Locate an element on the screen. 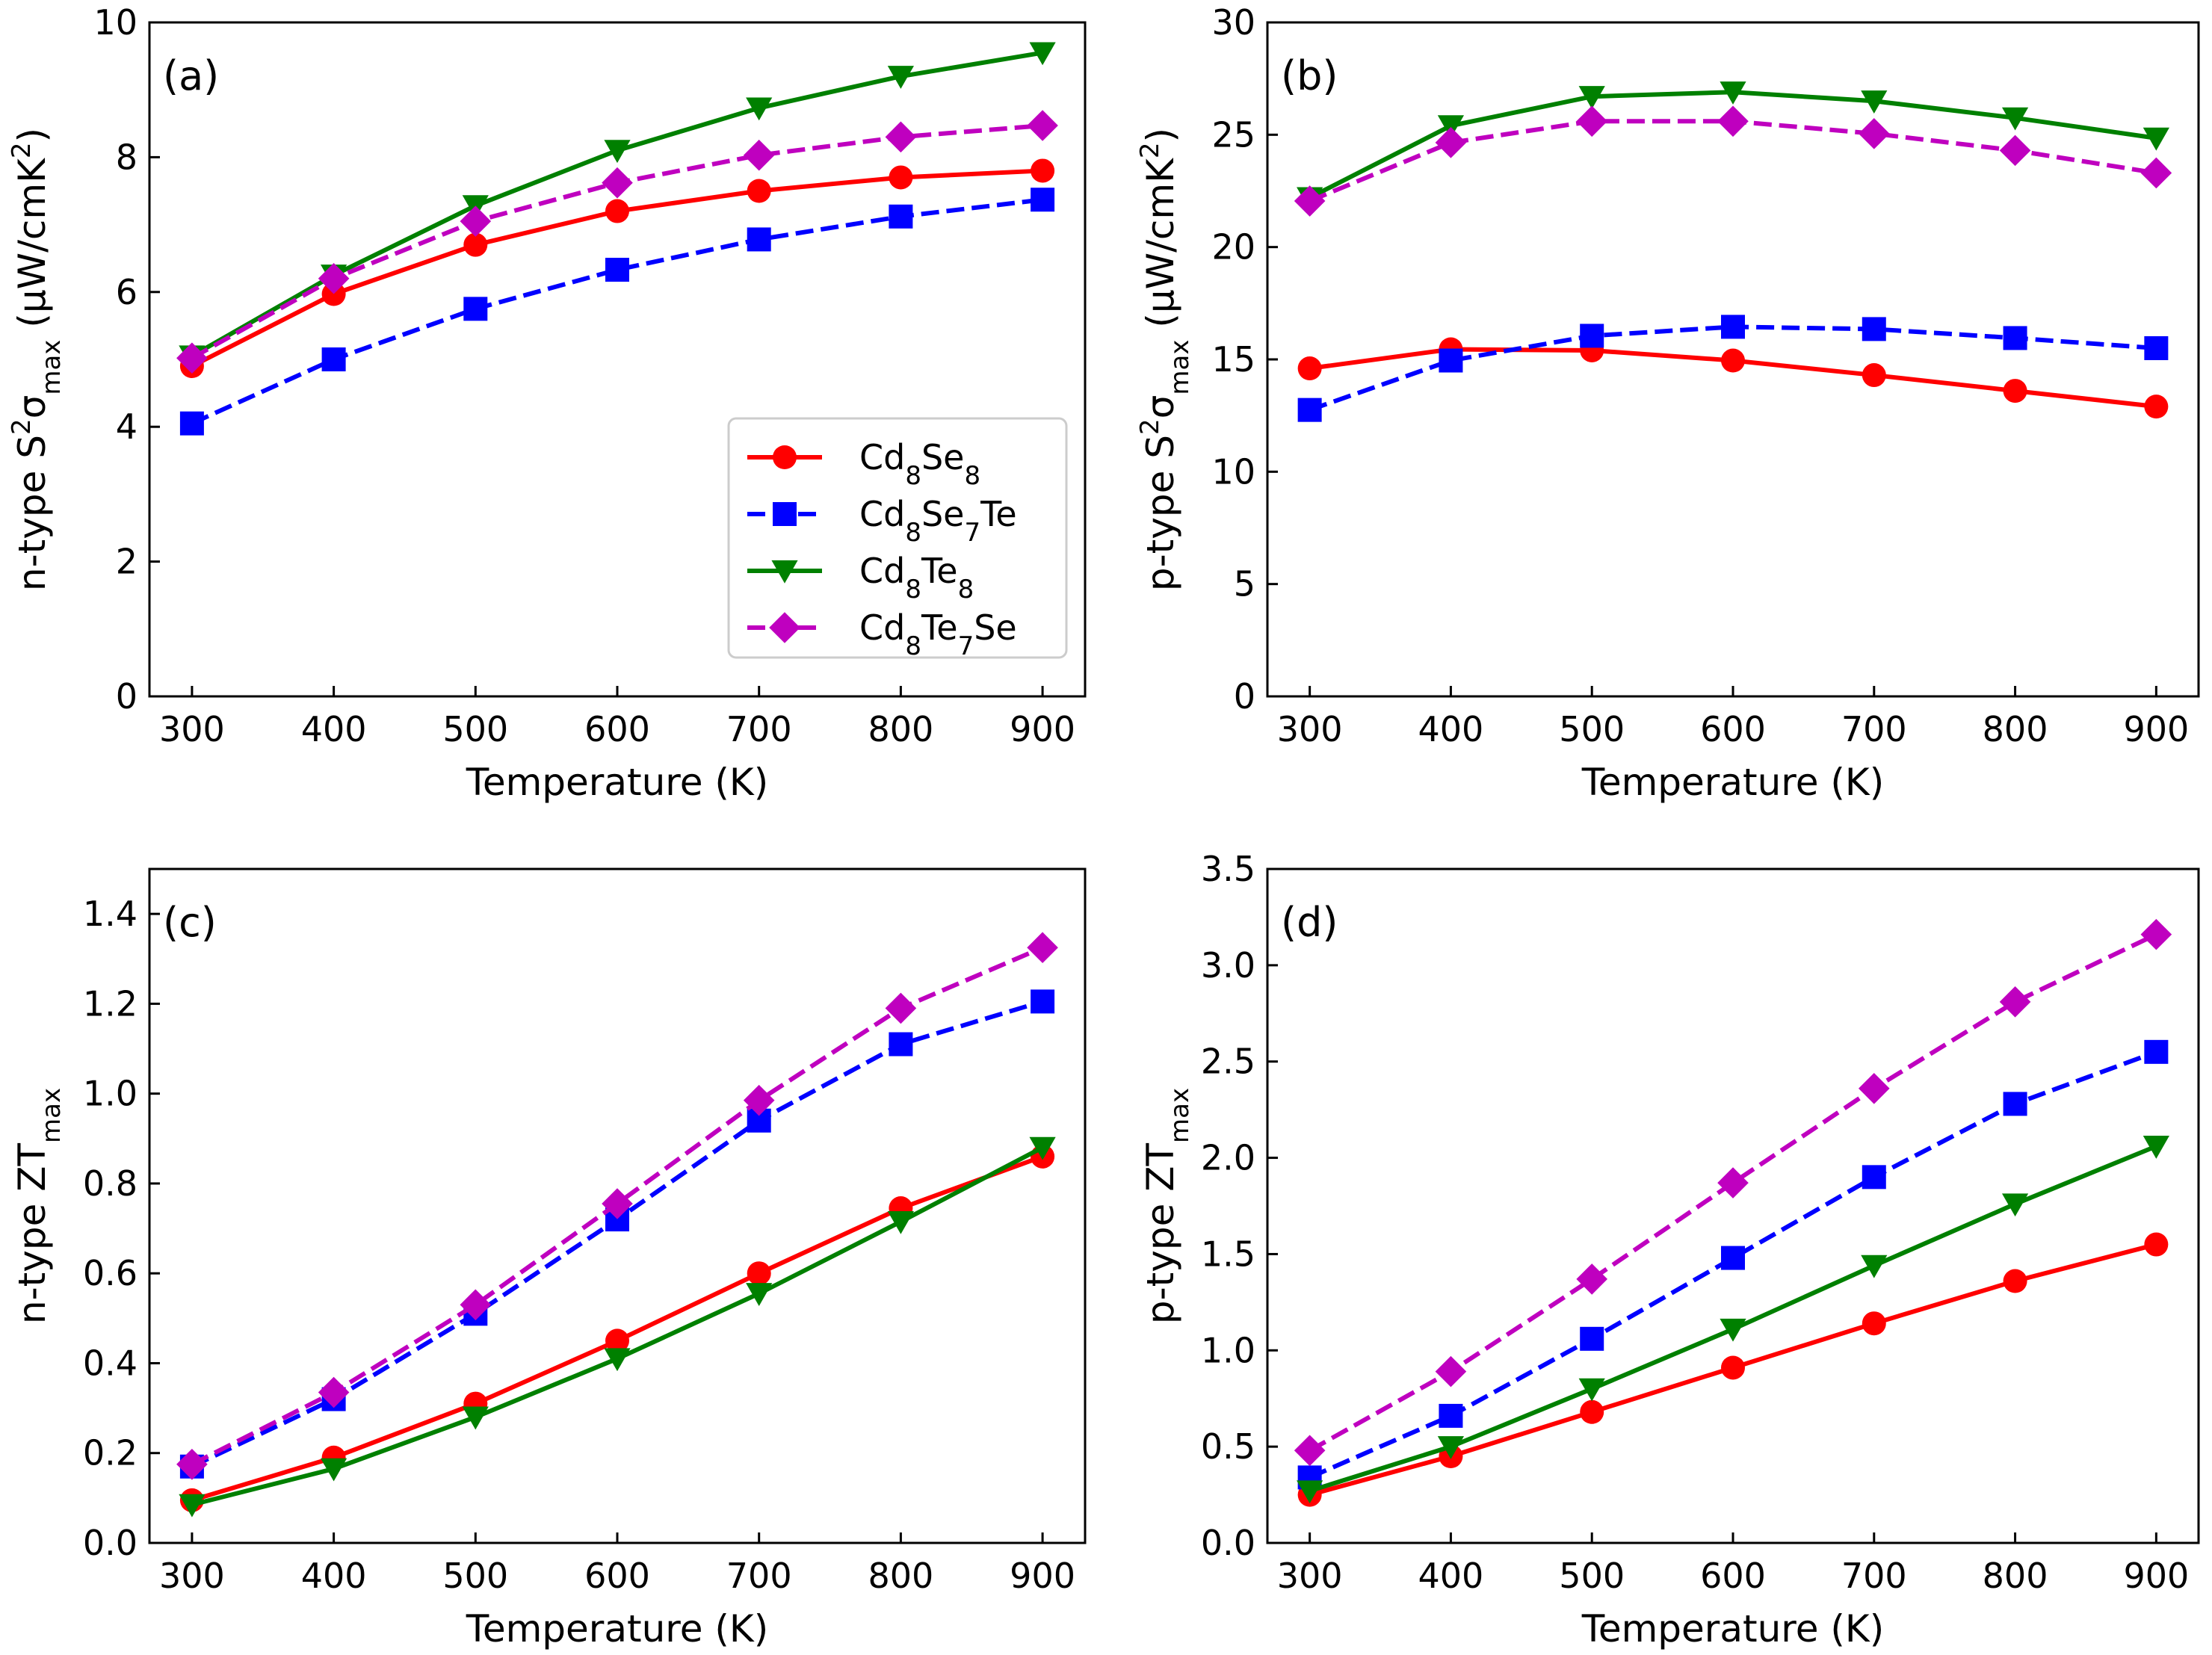 Image resolution: width=2212 pixels, height=1655 pixels. y-label-main: n-type ZT is located at coordinates (32, 1234).